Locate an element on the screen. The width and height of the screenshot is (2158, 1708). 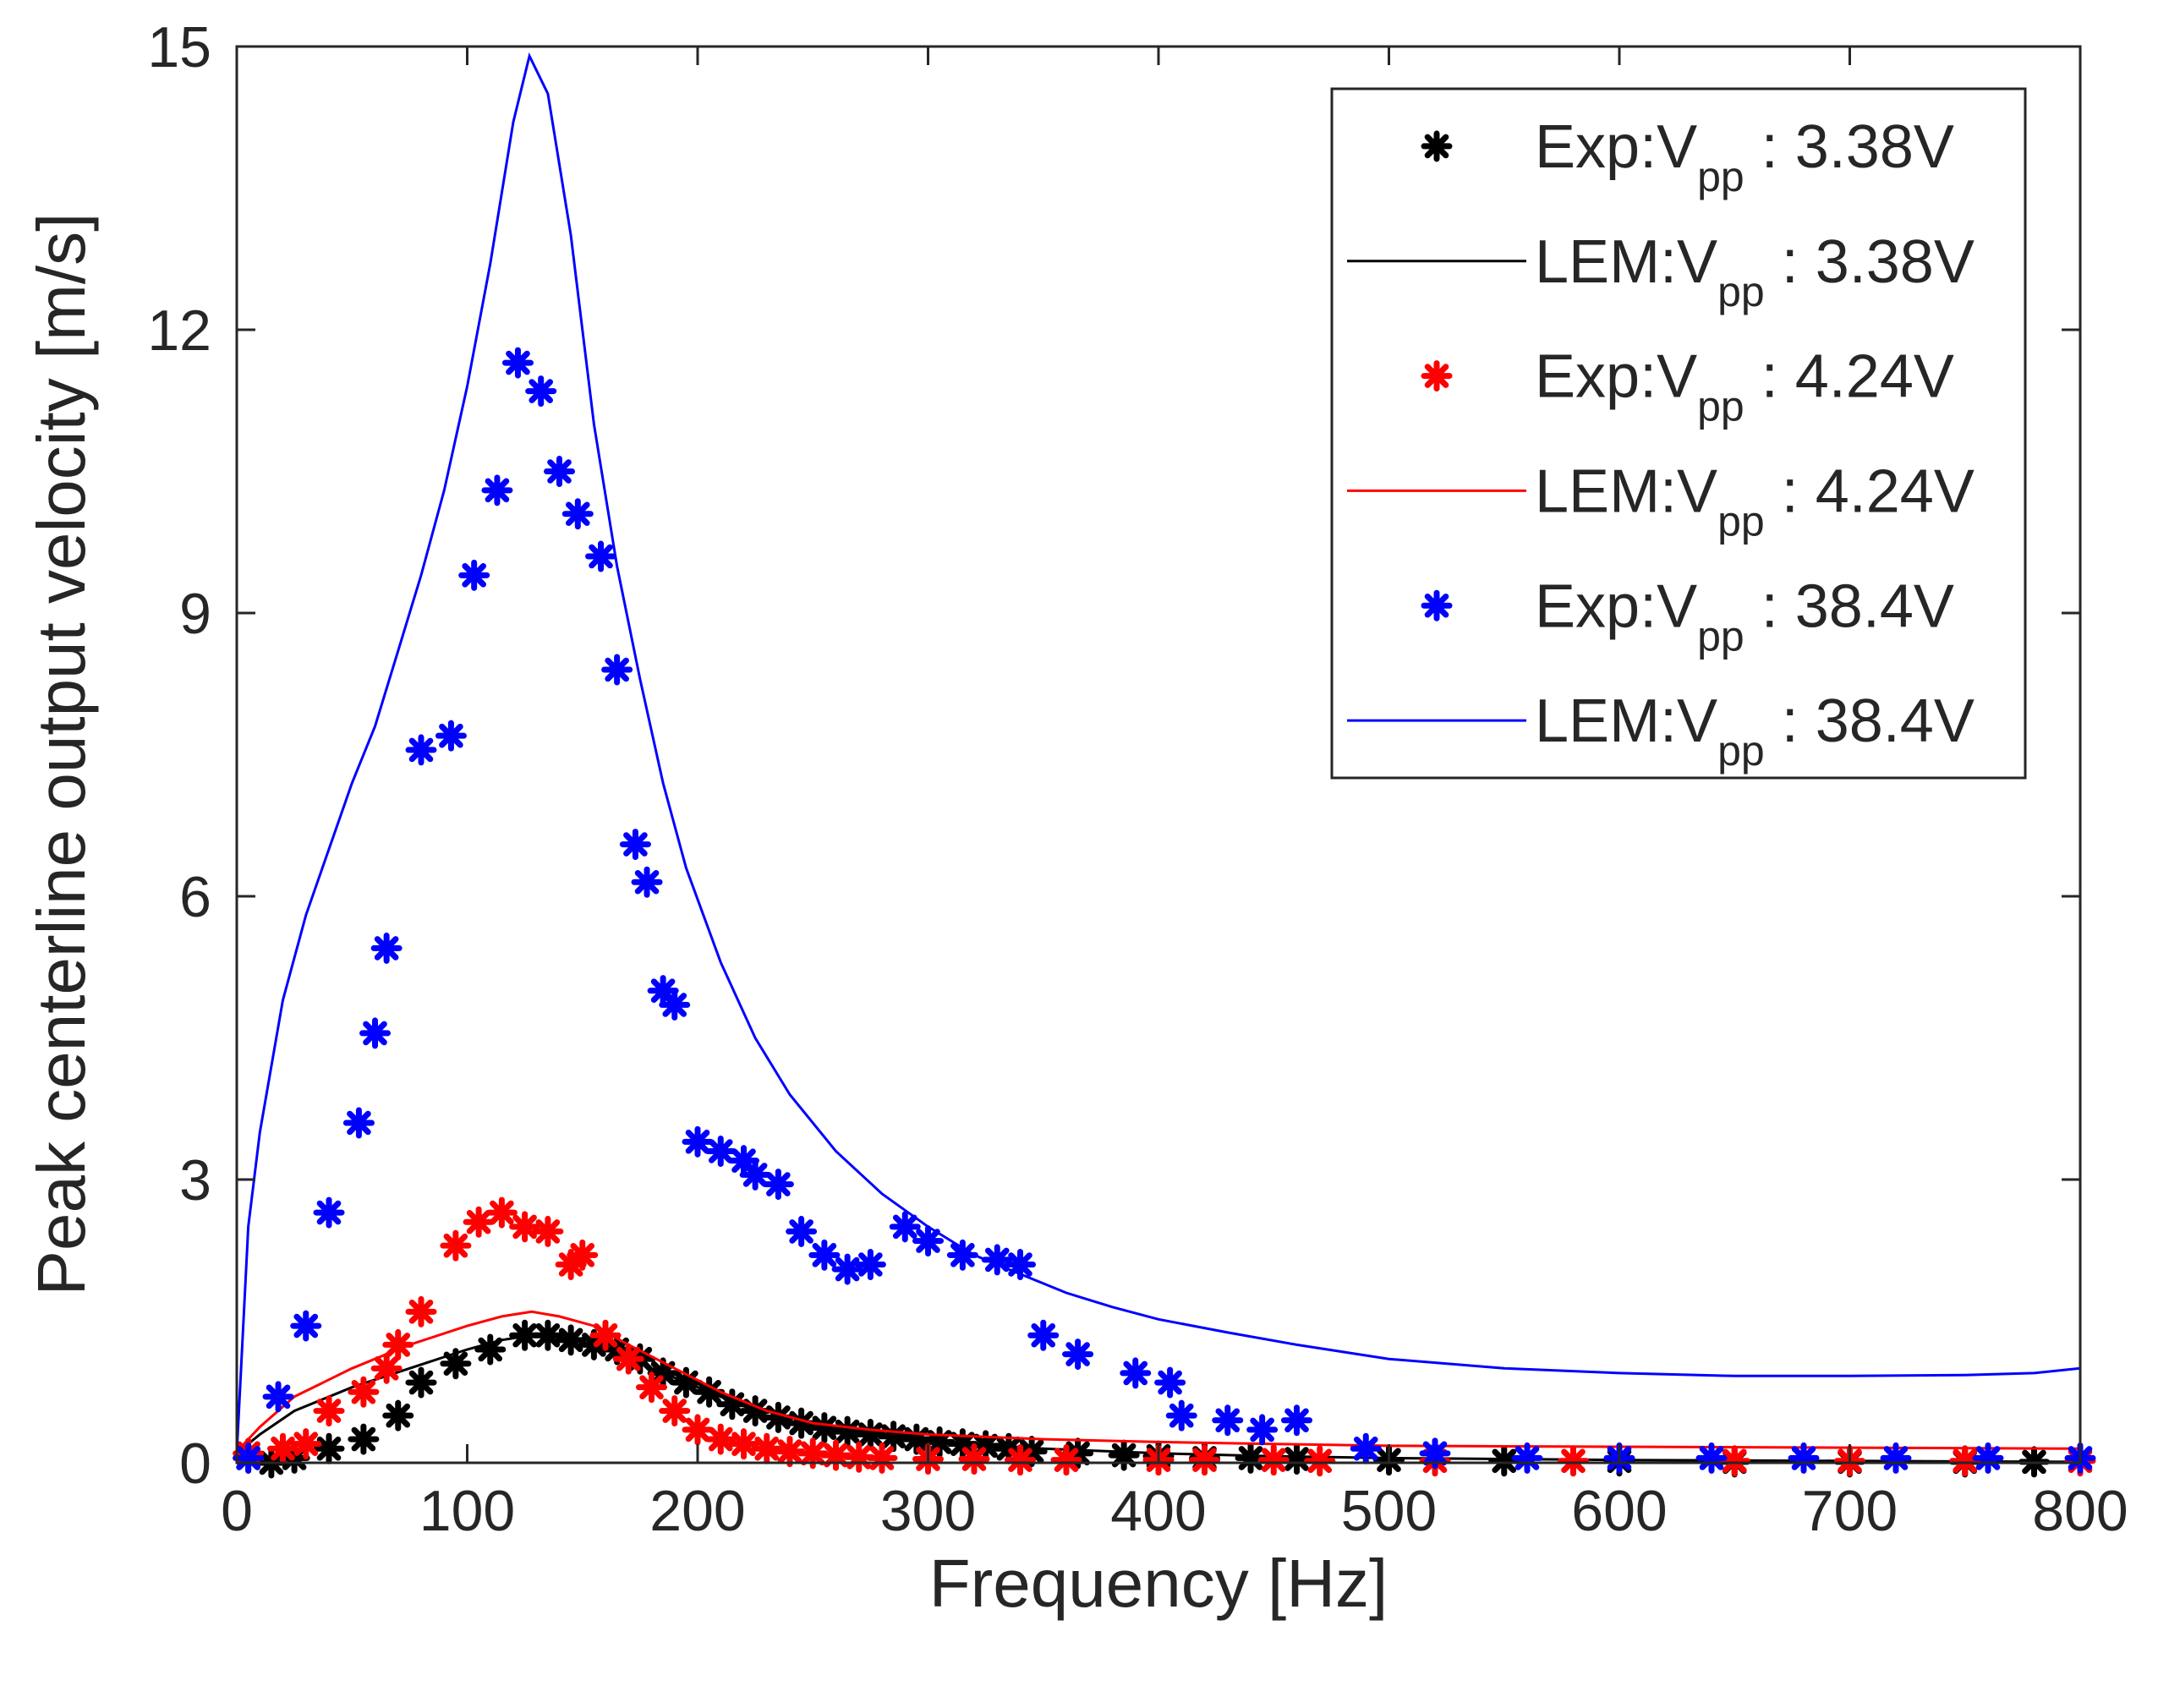
legend-label: LEM:Vpp : 38.4V is located at coordinates (1755, 731).